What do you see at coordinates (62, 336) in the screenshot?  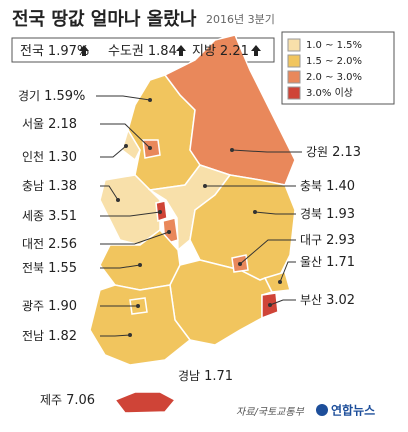 I see `region-value: 1.82` at bounding box center [62, 336].